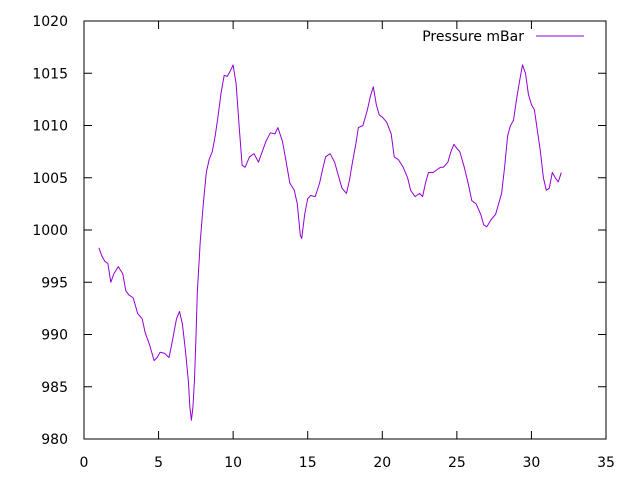  I want to click on legend: Pressure mBar, so click(503, 37).